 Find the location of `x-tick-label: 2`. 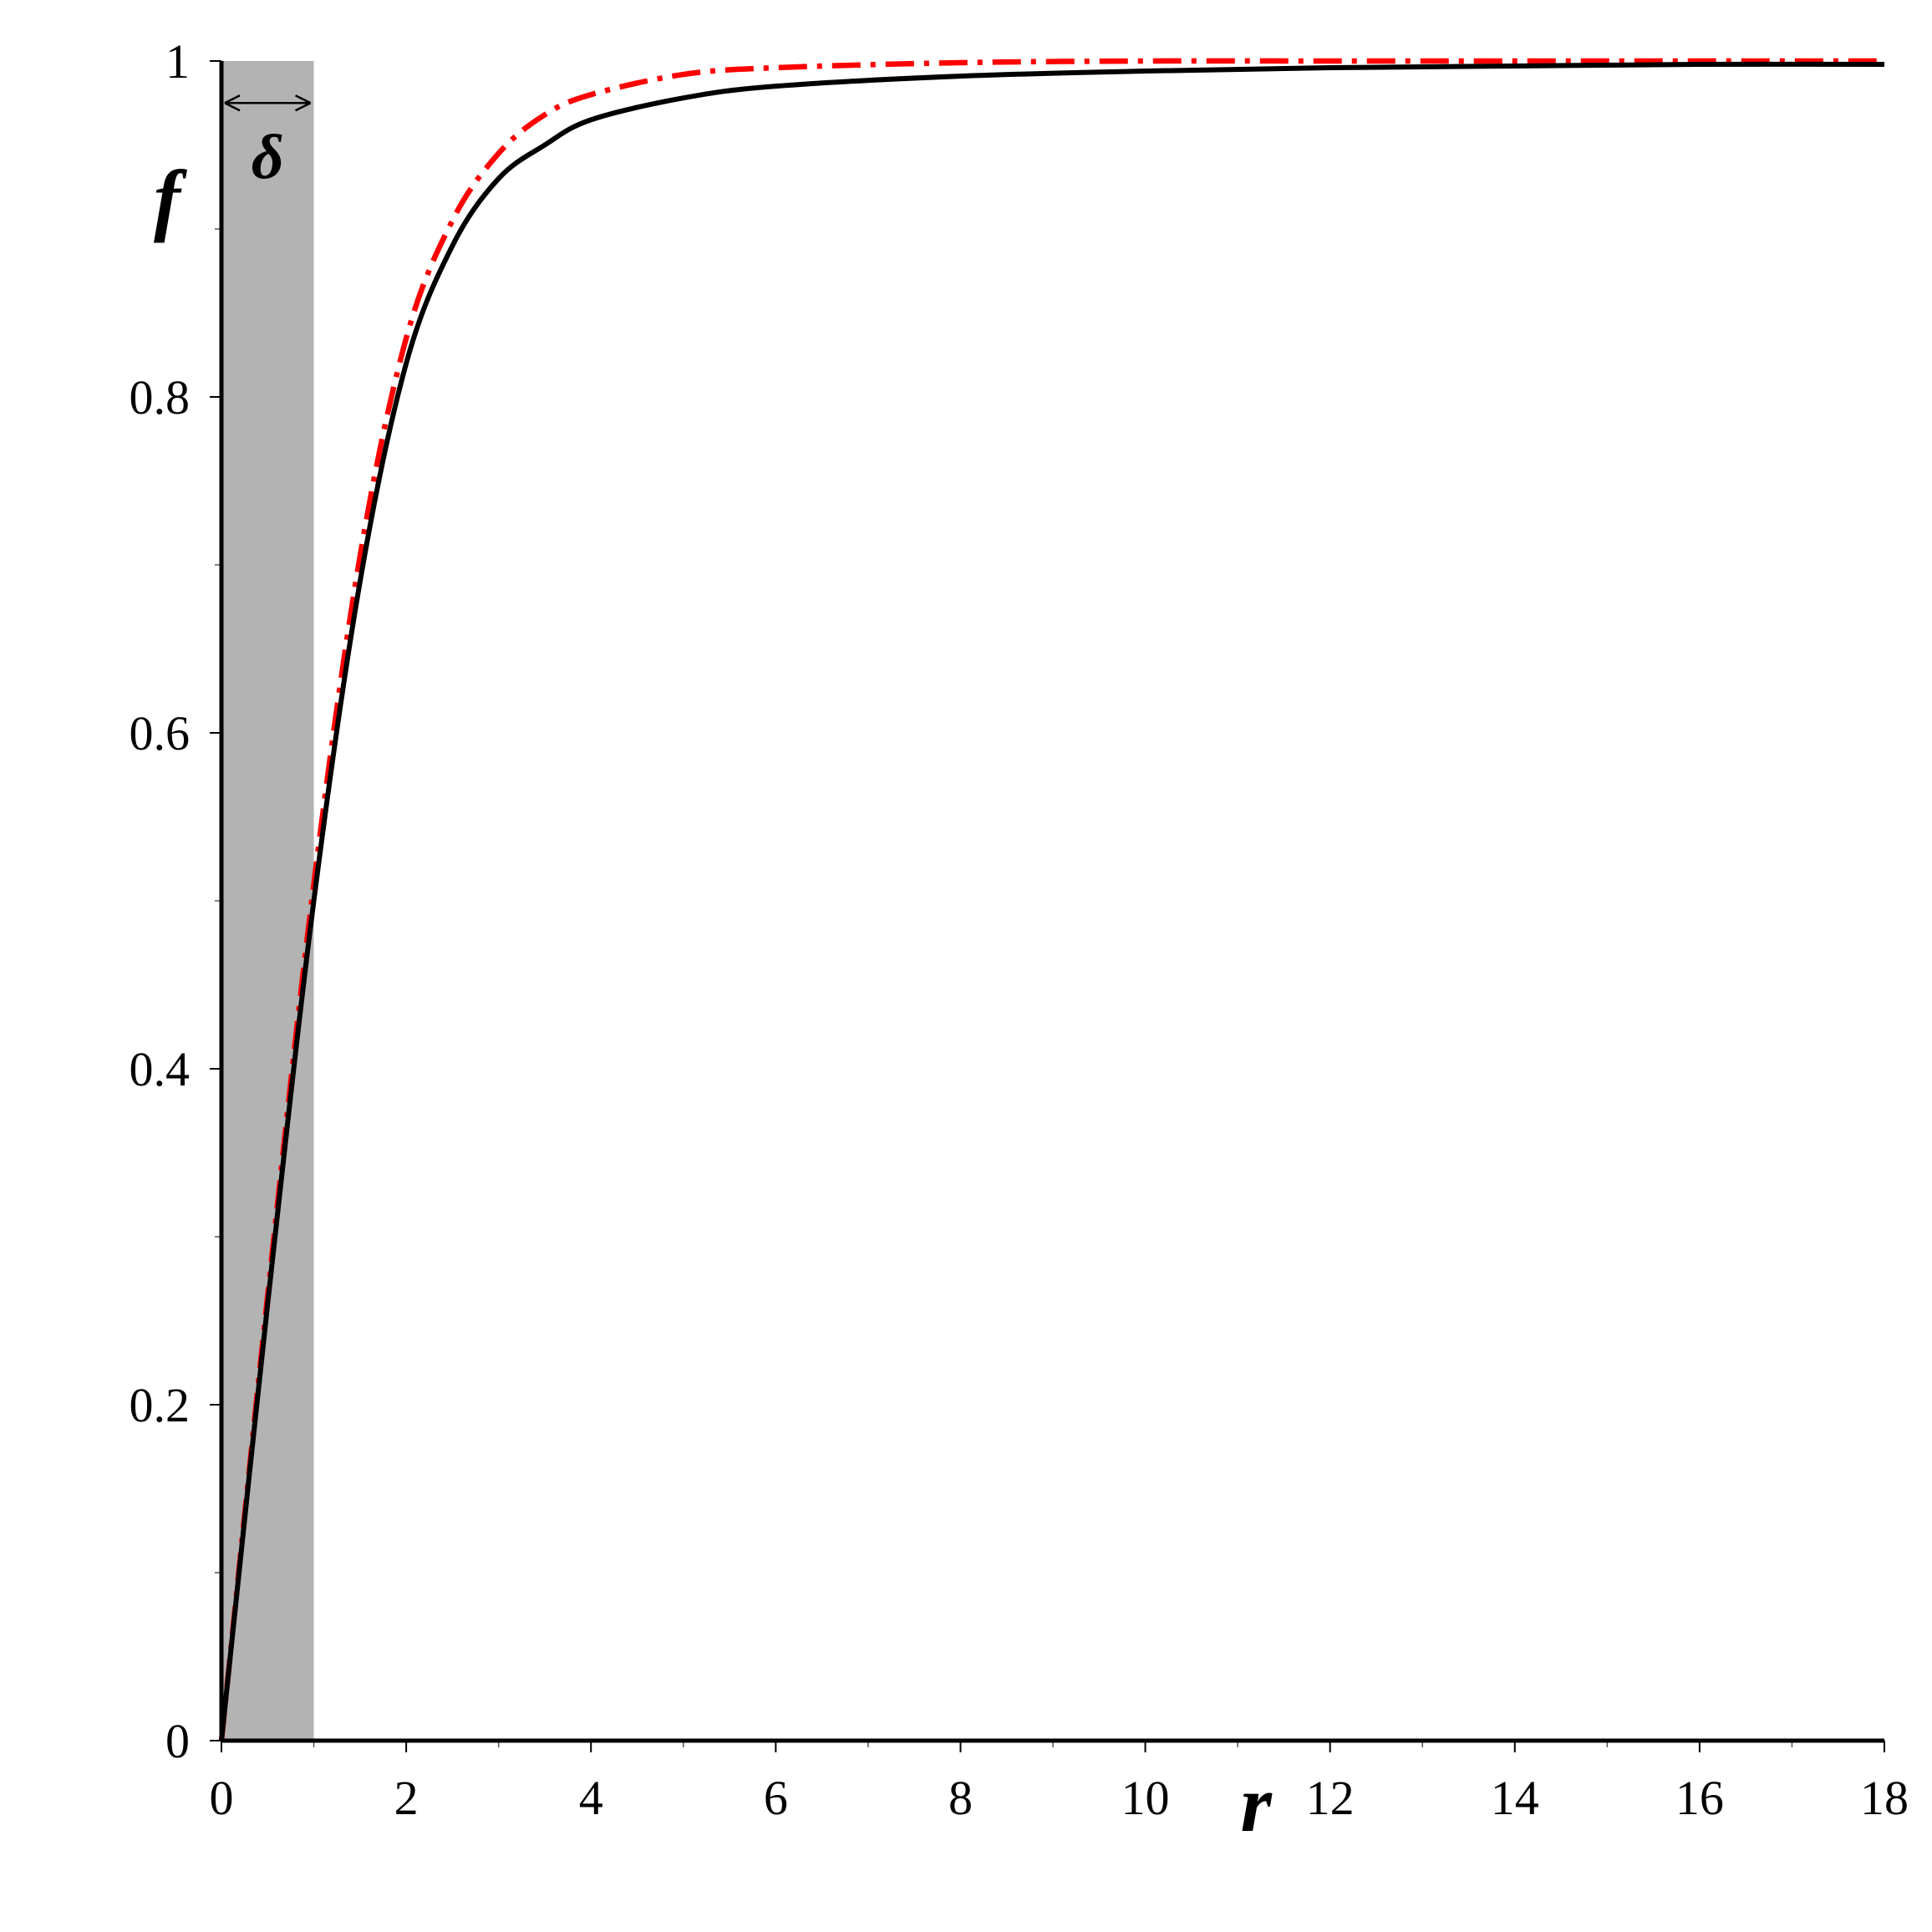

x-tick-label: 2 is located at coordinates (406, 1798).